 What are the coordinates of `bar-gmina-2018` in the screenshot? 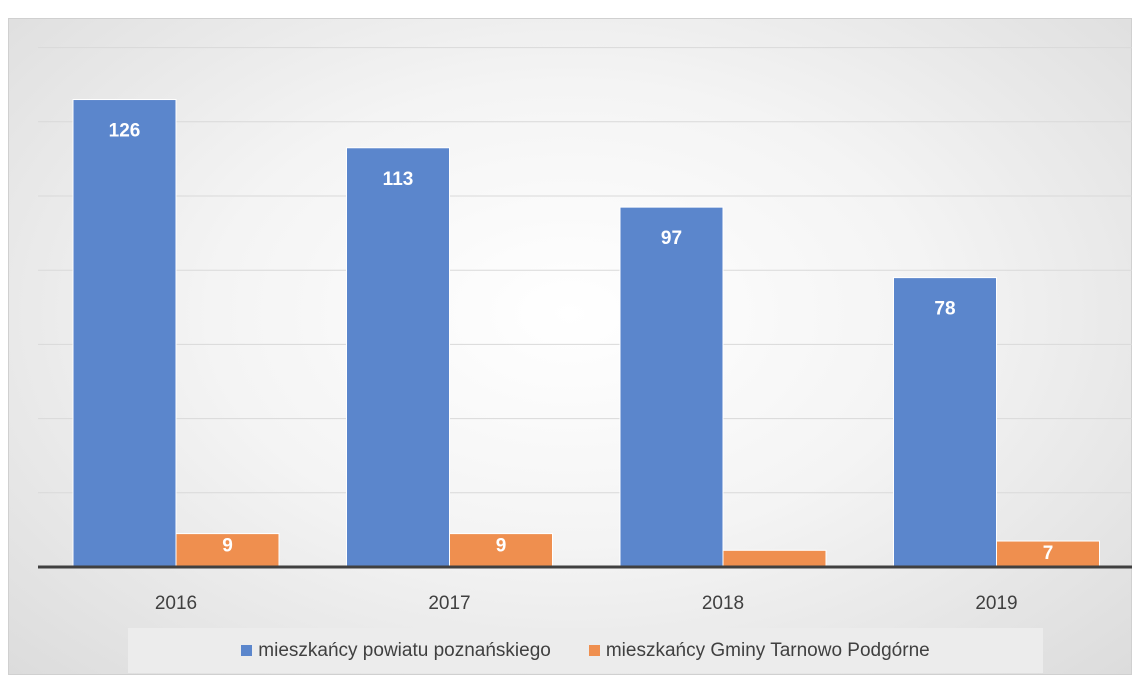 It's located at (774, 558).